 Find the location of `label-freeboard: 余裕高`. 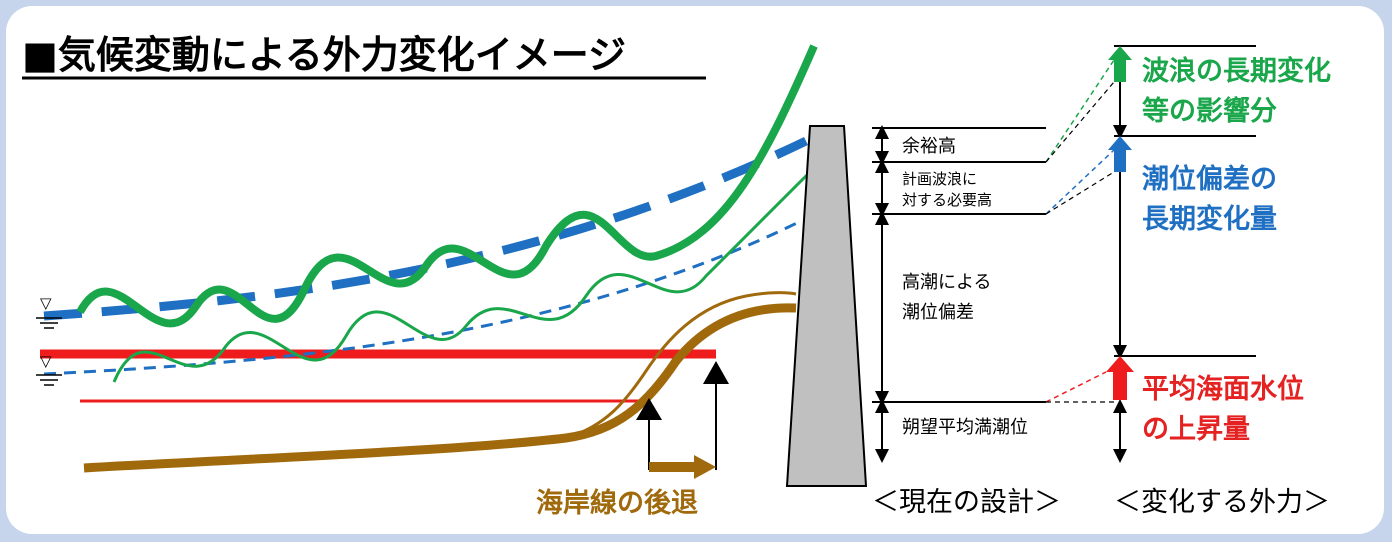

label-freeboard: 余裕高 is located at coordinates (929, 146).